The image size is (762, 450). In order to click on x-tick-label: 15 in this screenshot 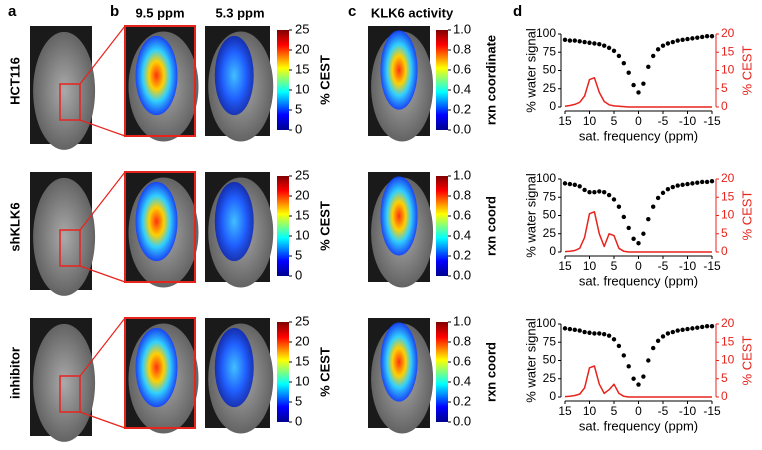, I will do `click(565, 411)`.